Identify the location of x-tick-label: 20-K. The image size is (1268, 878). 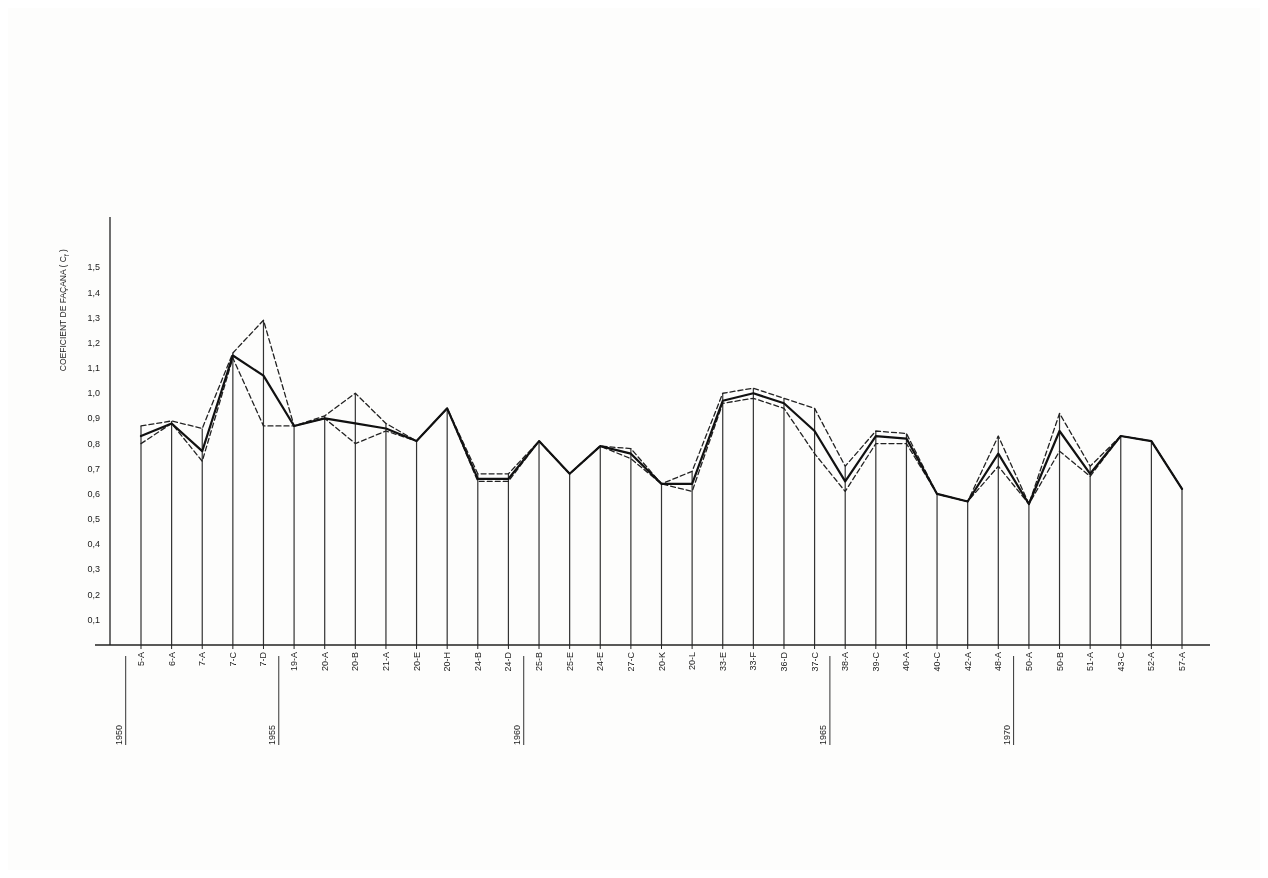
(661, 662).